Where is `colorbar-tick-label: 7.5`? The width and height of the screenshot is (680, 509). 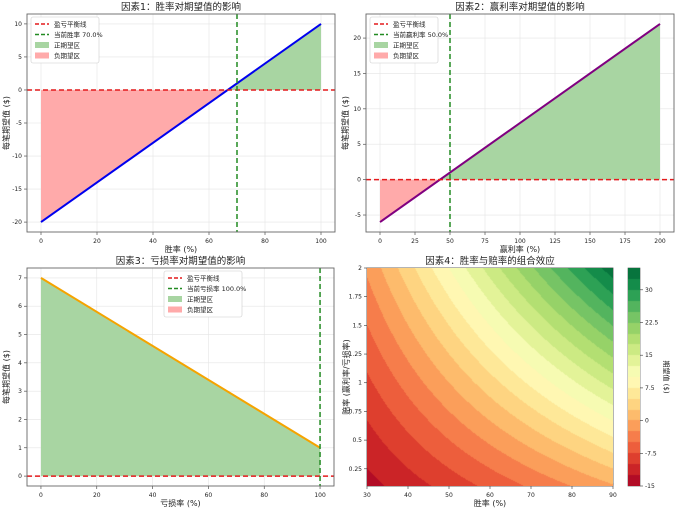 colorbar-tick-label: 7.5 is located at coordinates (650, 388).